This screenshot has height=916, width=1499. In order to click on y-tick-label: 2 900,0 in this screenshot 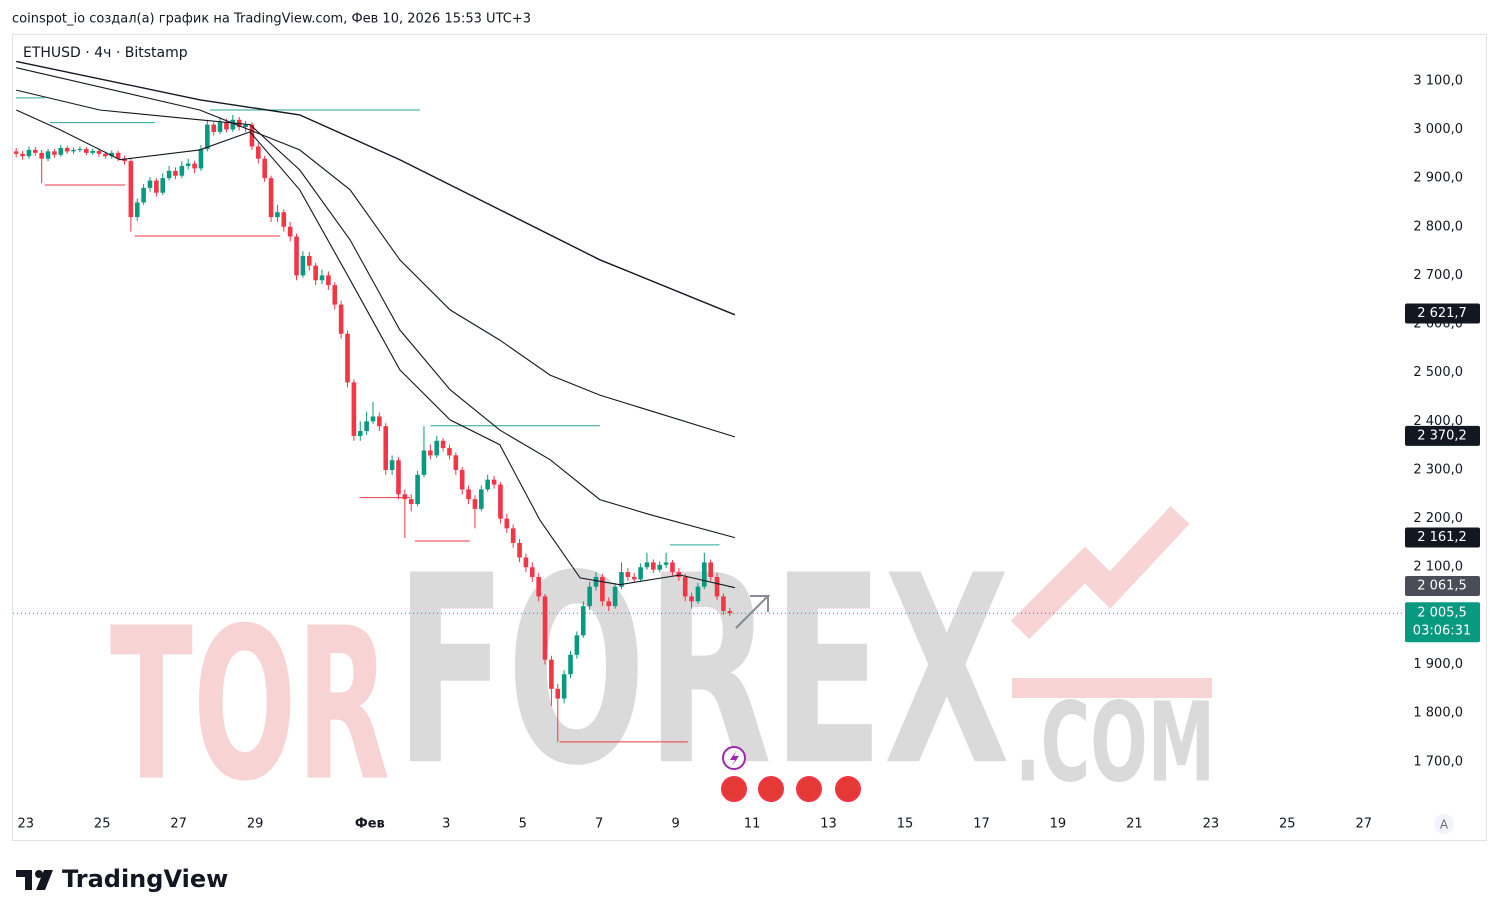, I will do `click(1438, 178)`.